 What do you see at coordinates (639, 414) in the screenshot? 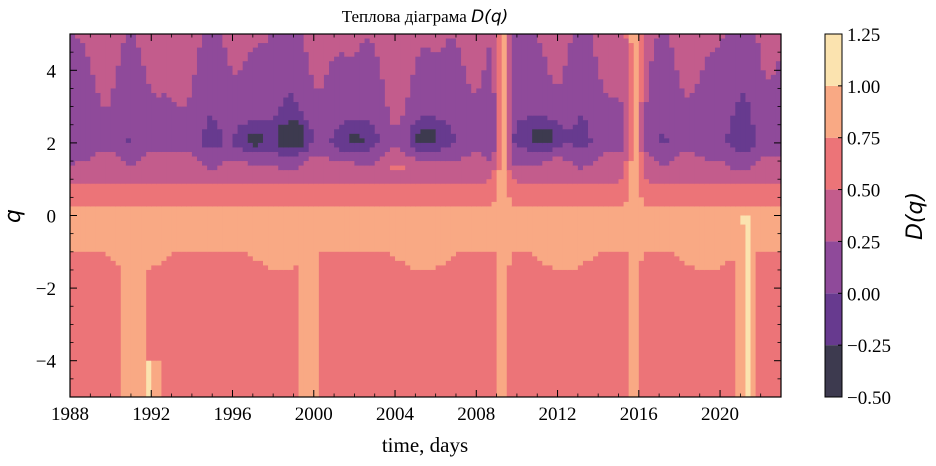
I see `x-tick-label: 2016` at bounding box center [639, 414].